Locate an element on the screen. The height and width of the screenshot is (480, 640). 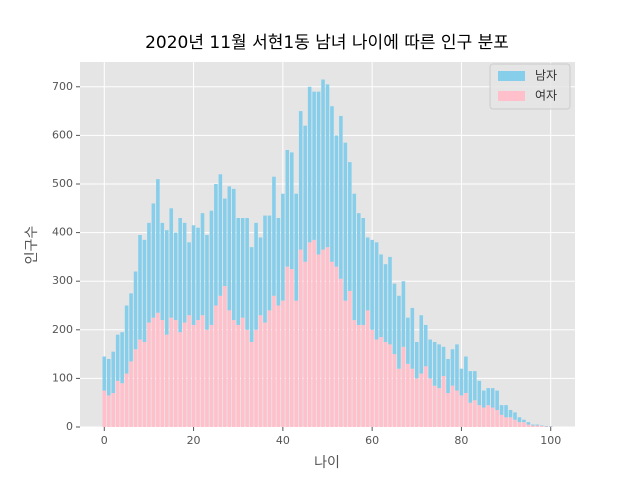
y-tick-label: 100 is located at coordinates (62, 377).